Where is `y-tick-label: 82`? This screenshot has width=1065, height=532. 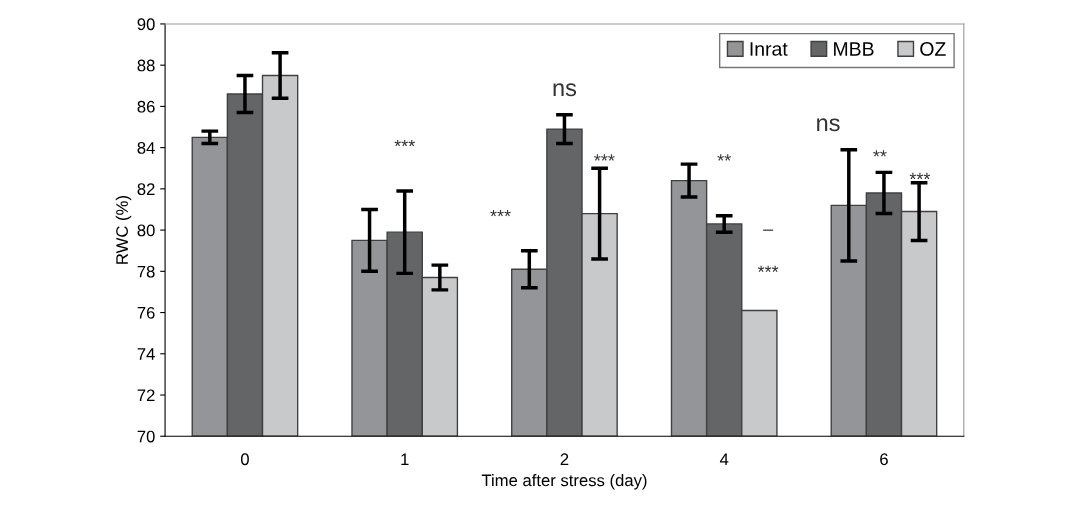
y-tick-label: 82 is located at coordinates (146, 189).